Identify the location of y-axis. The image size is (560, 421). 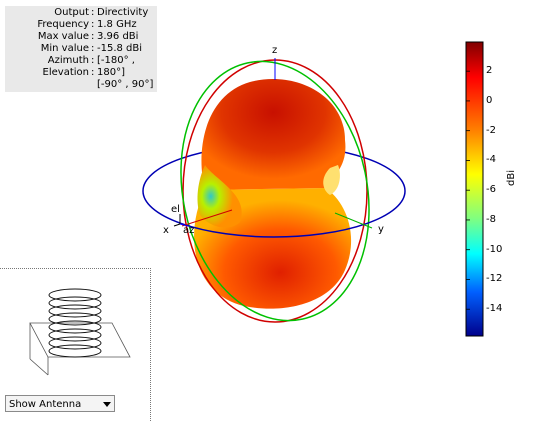
(353, 220).